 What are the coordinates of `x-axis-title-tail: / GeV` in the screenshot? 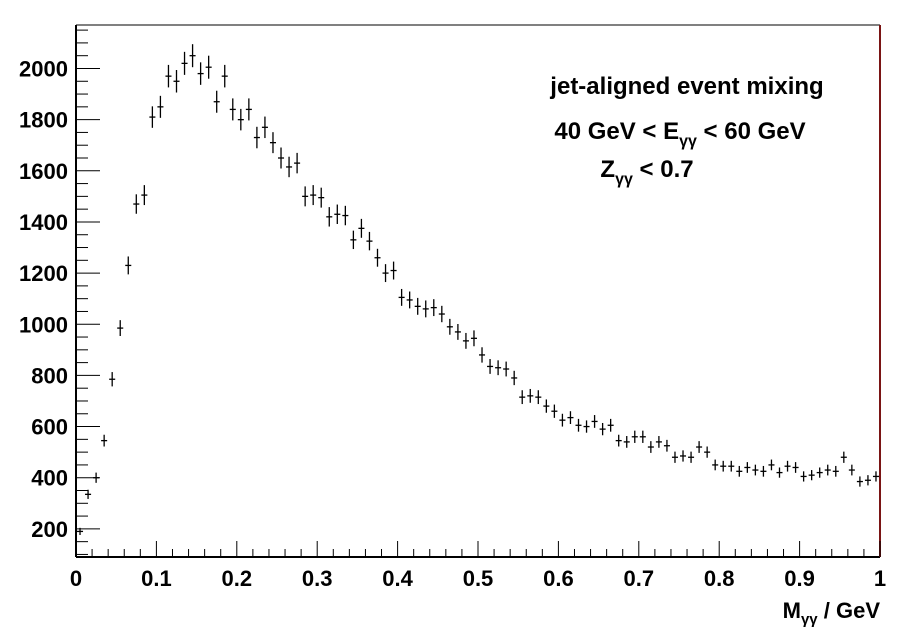 It's located at (849, 610).